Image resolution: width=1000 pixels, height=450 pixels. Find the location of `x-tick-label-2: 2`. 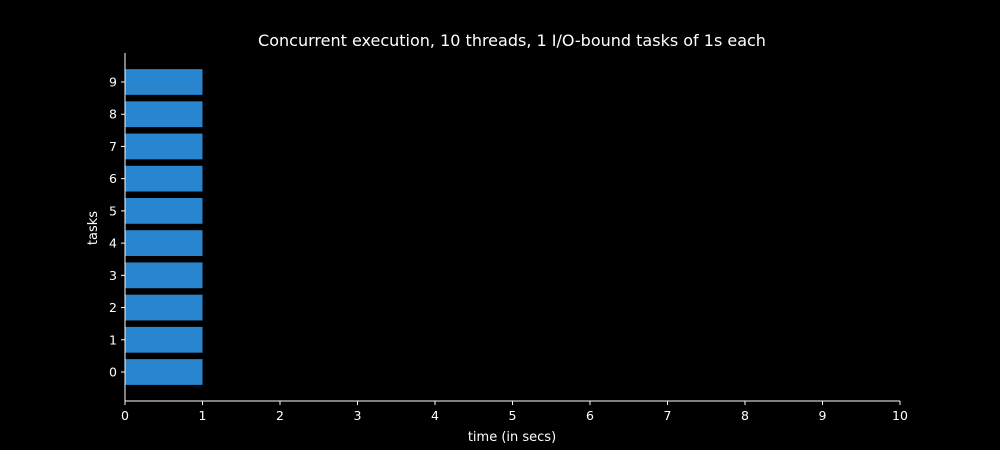

x-tick-label-2: 2 is located at coordinates (280, 415).